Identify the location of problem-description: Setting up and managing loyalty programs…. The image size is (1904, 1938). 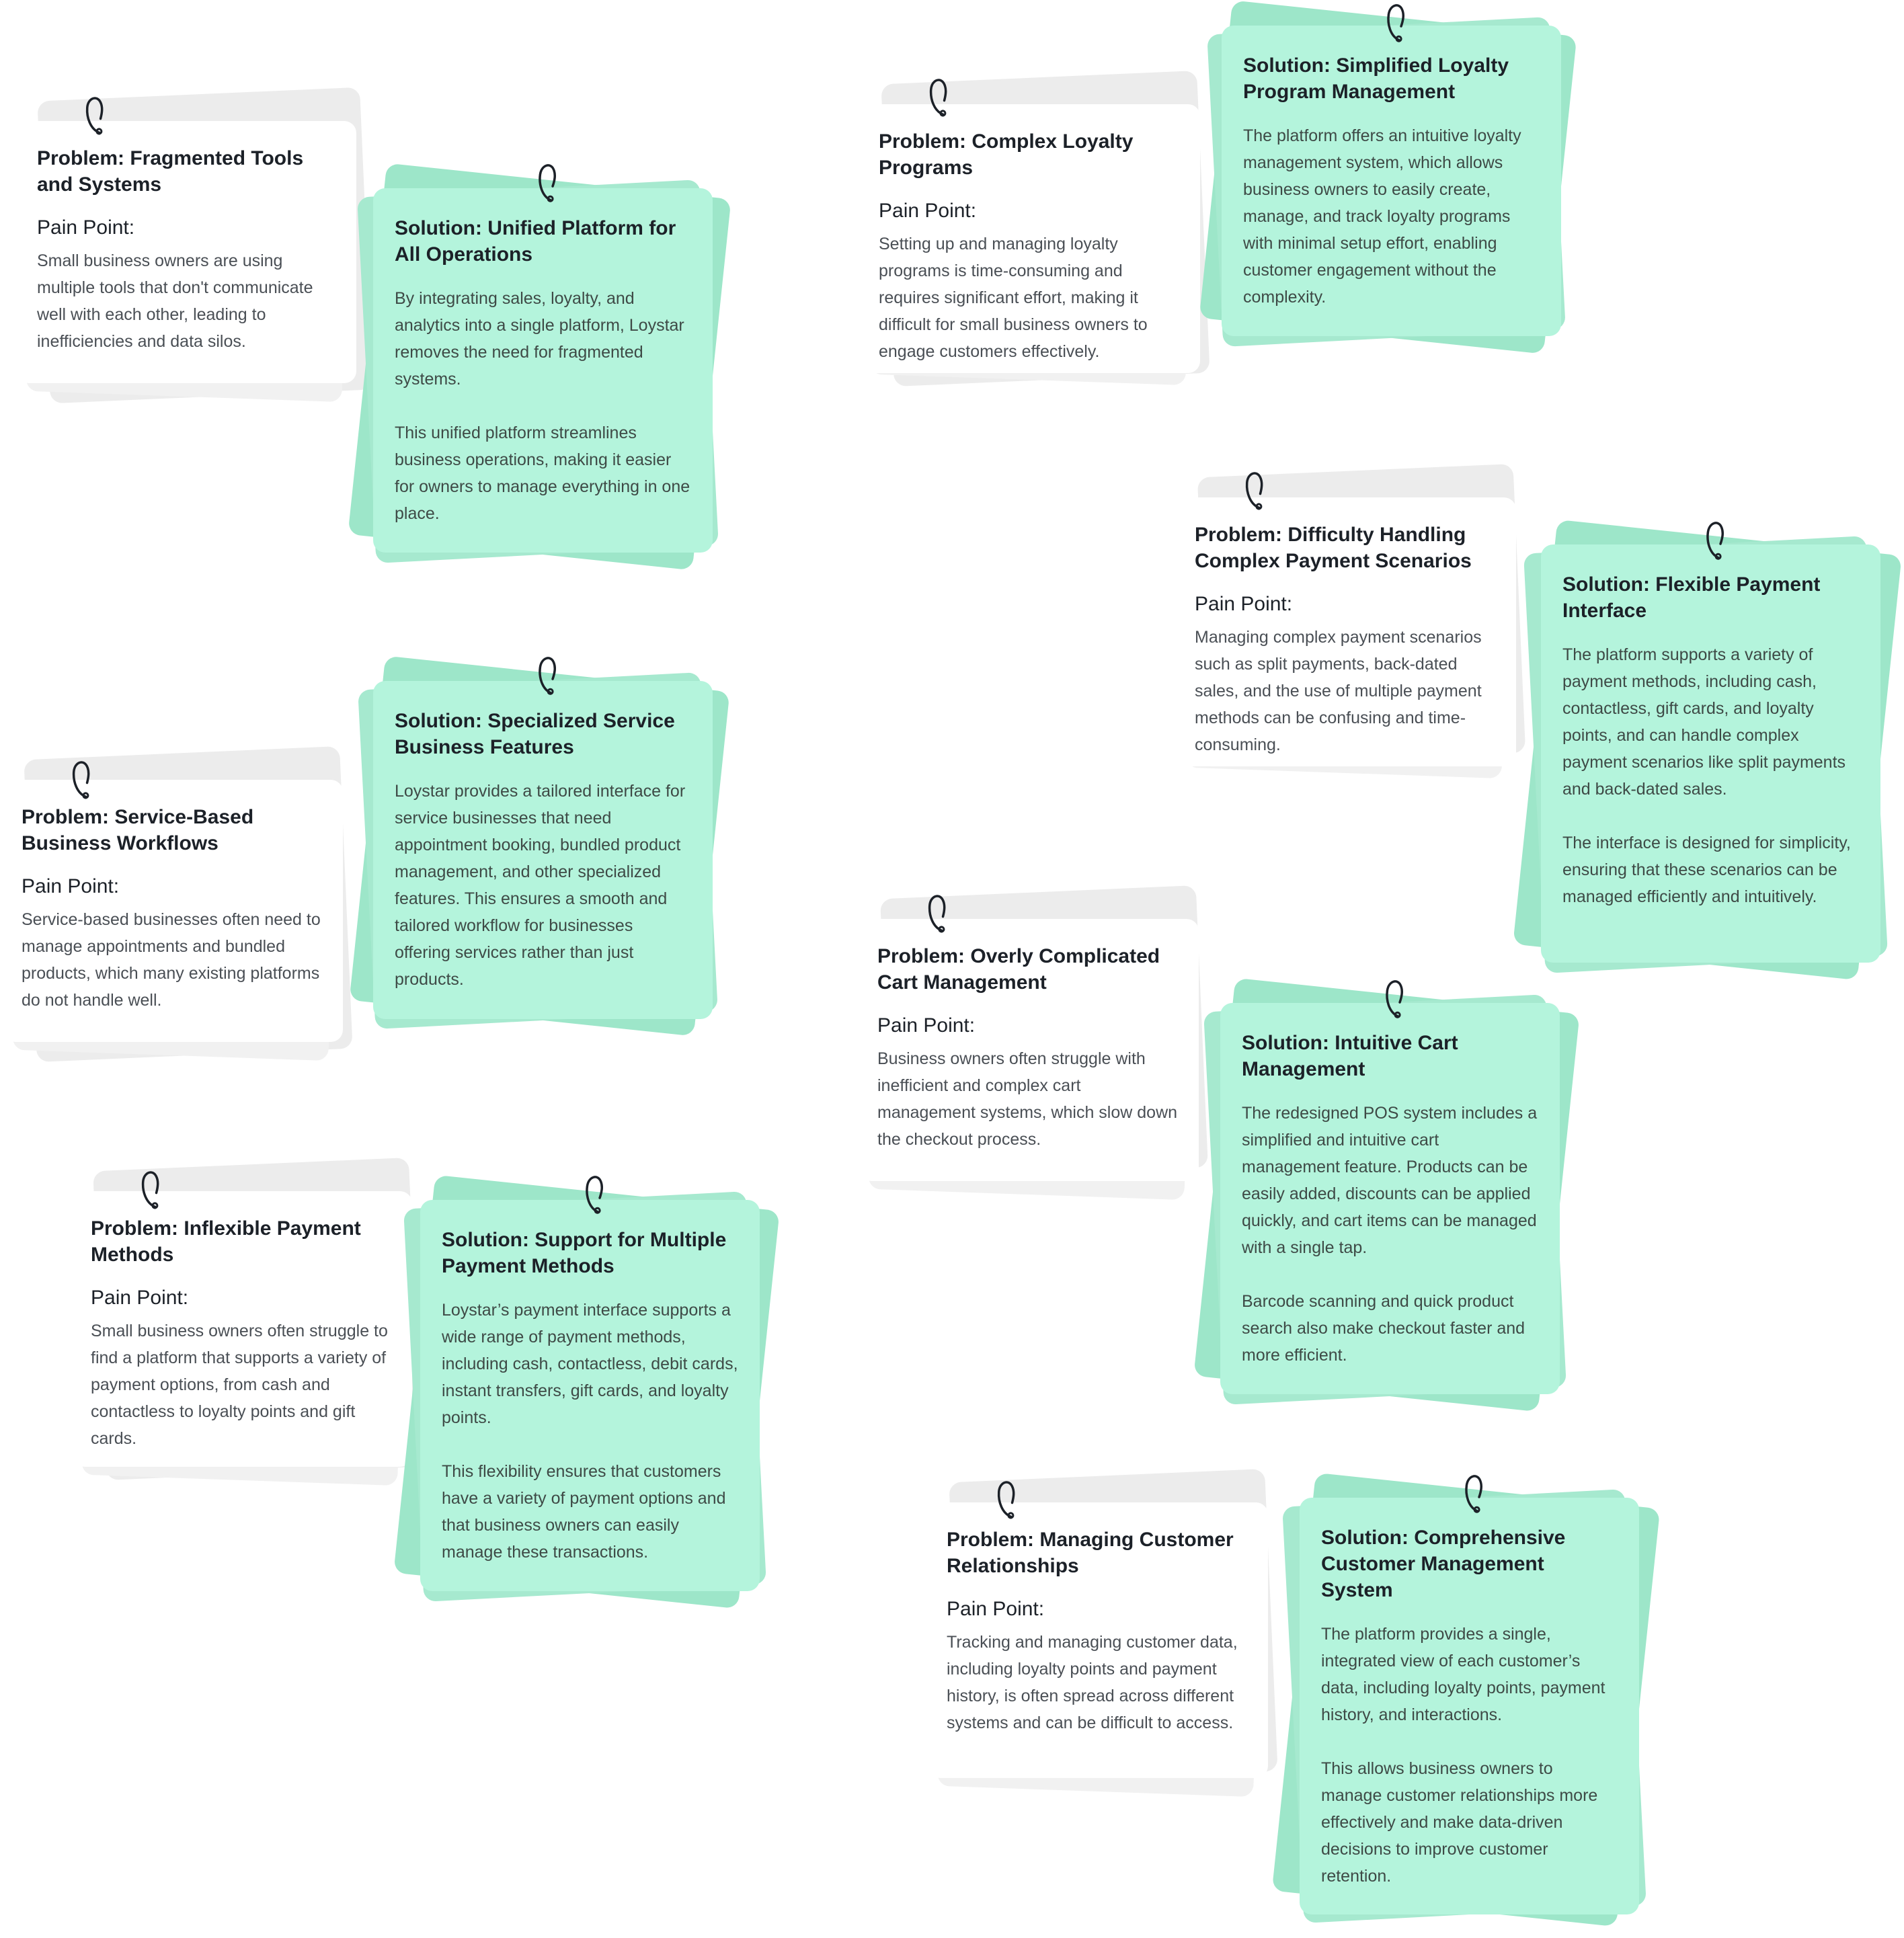
(1014, 298).